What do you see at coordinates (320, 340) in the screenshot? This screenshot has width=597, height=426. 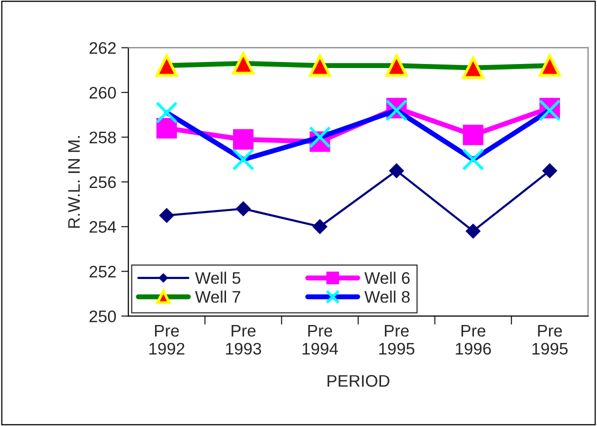 I see `x-tick-label: Pre 1994` at bounding box center [320, 340].